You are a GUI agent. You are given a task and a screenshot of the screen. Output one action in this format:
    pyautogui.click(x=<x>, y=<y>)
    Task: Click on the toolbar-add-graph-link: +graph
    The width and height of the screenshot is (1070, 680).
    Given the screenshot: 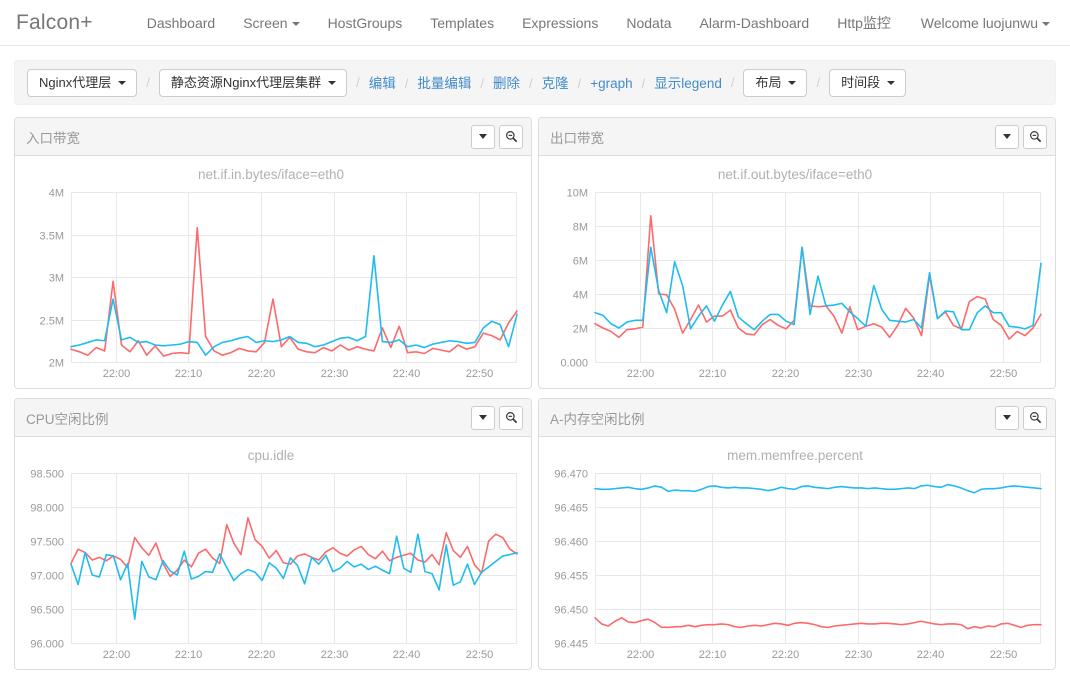 What is the action you would take?
    pyautogui.click(x=611, y=83)
    